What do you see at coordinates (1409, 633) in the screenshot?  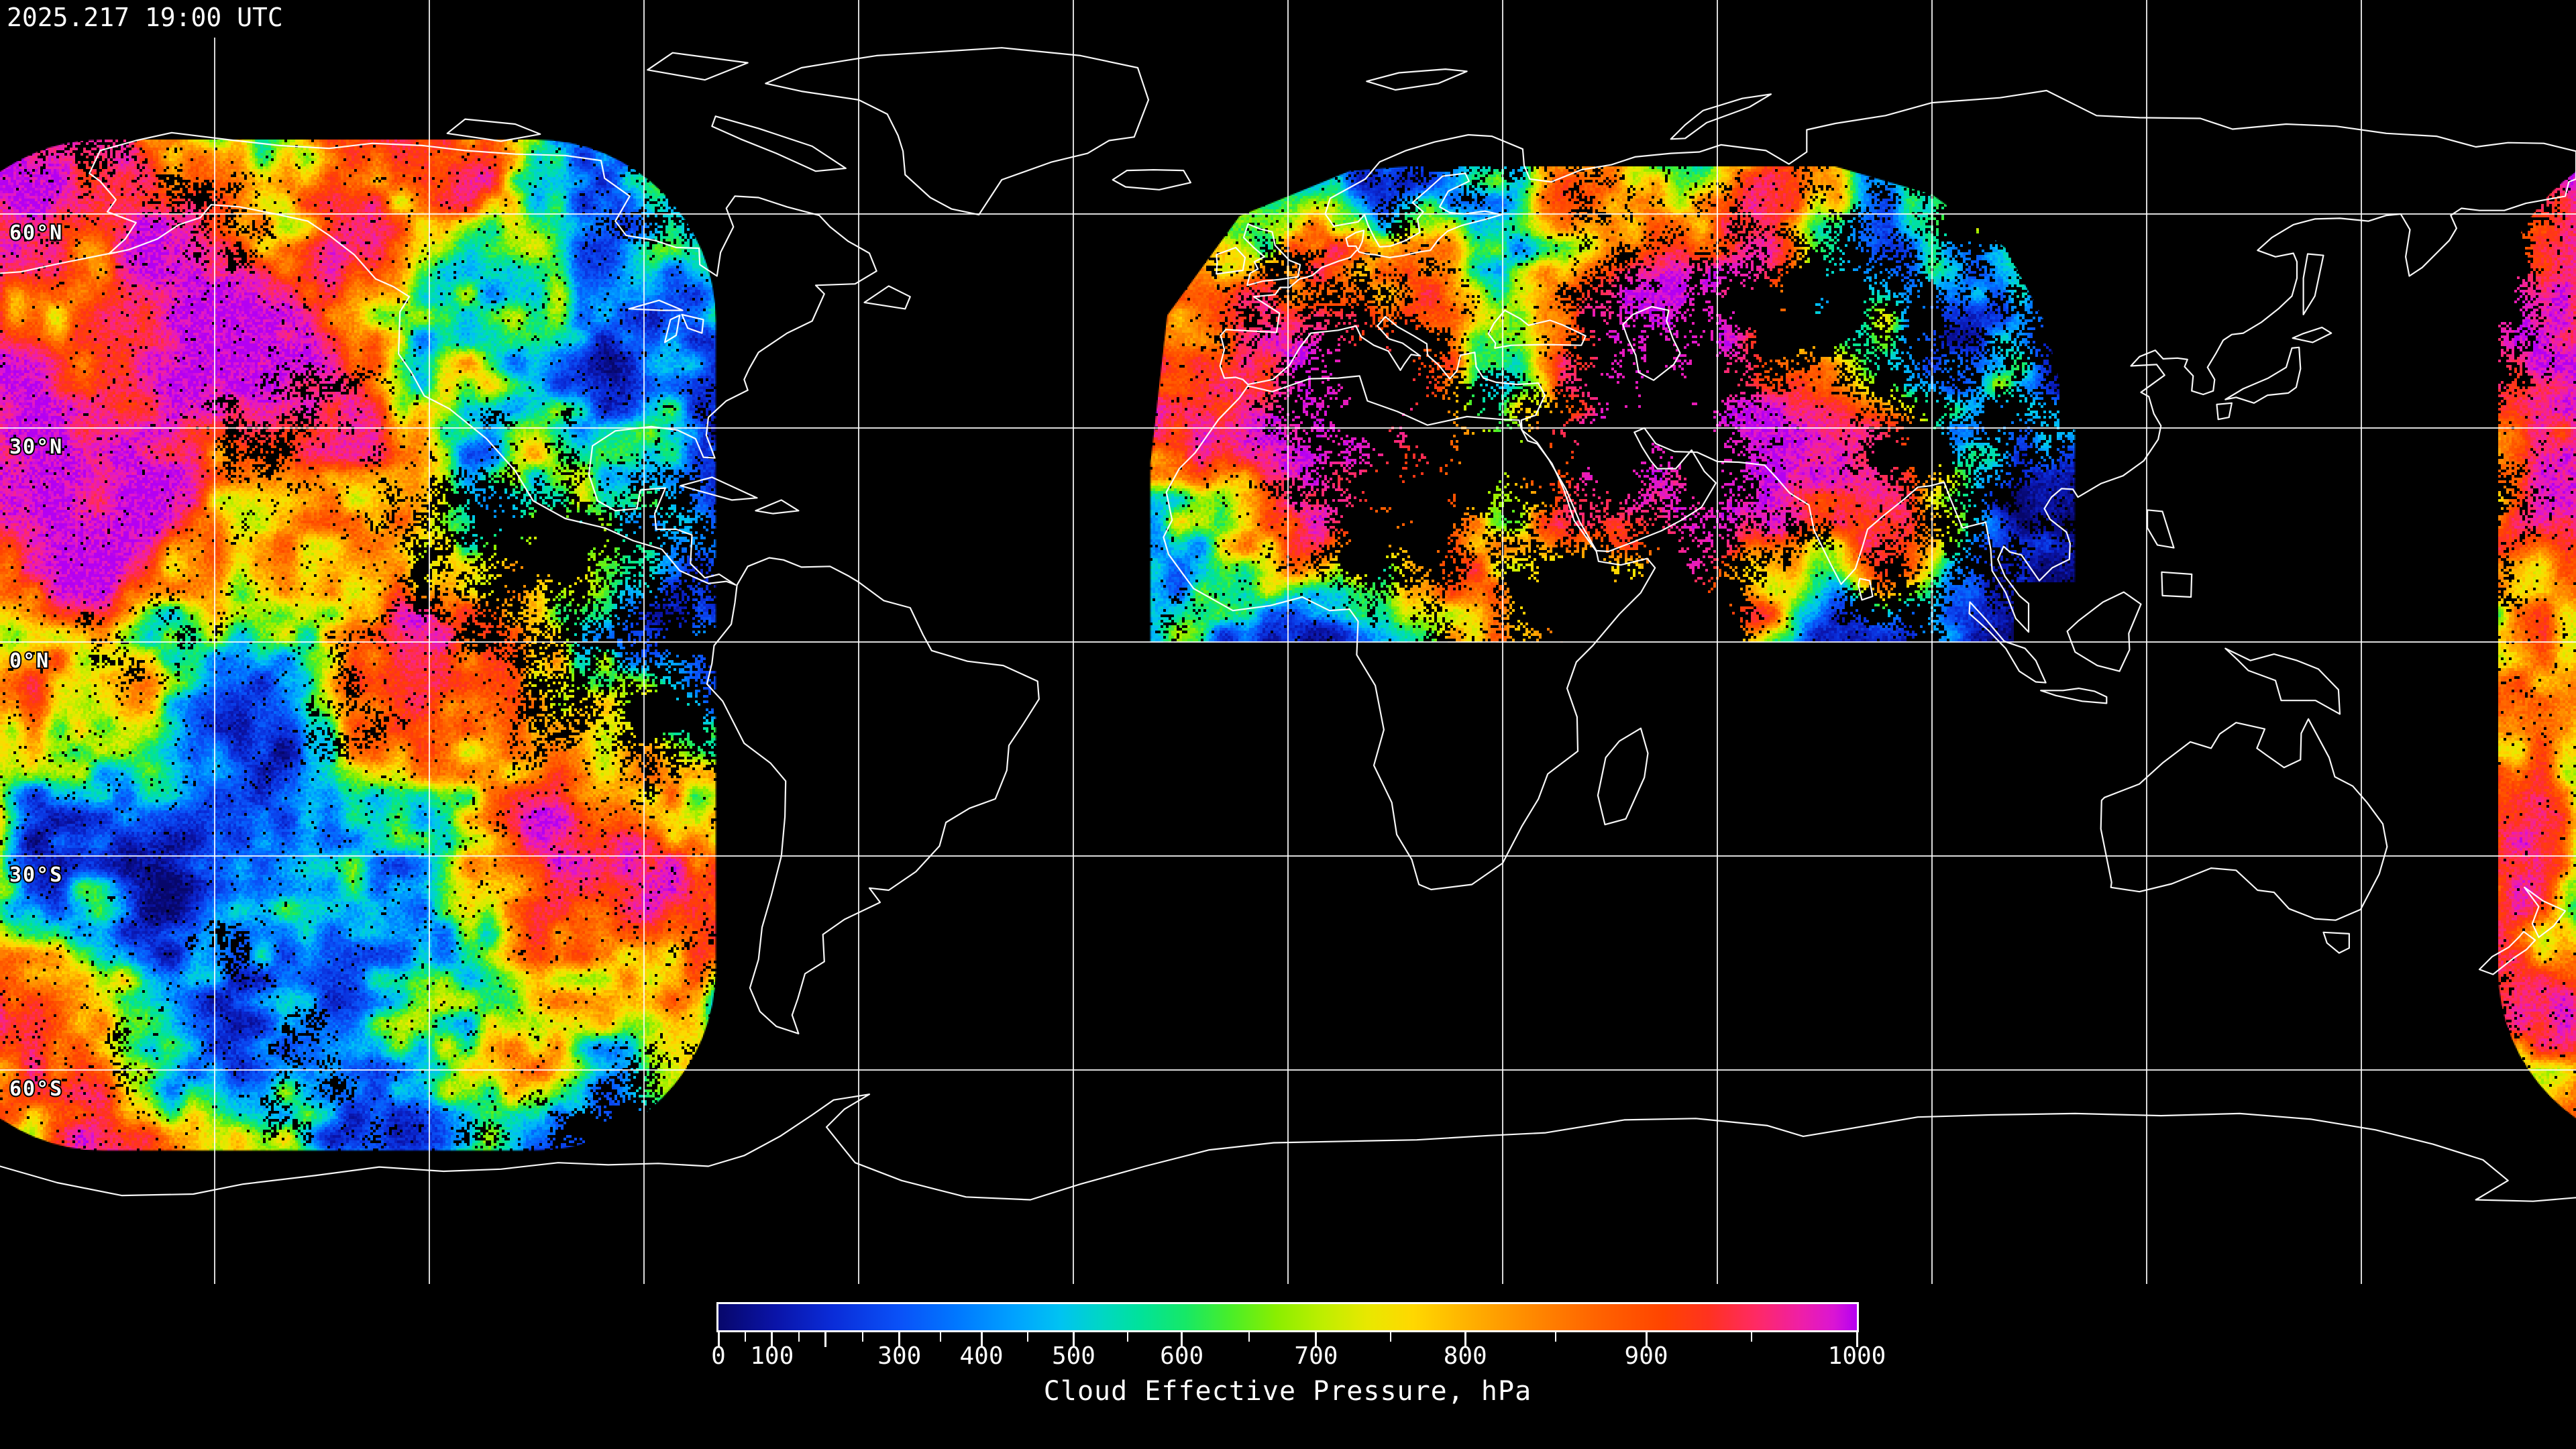 I see `coastline-africa` at bounding box center [1409, 633].